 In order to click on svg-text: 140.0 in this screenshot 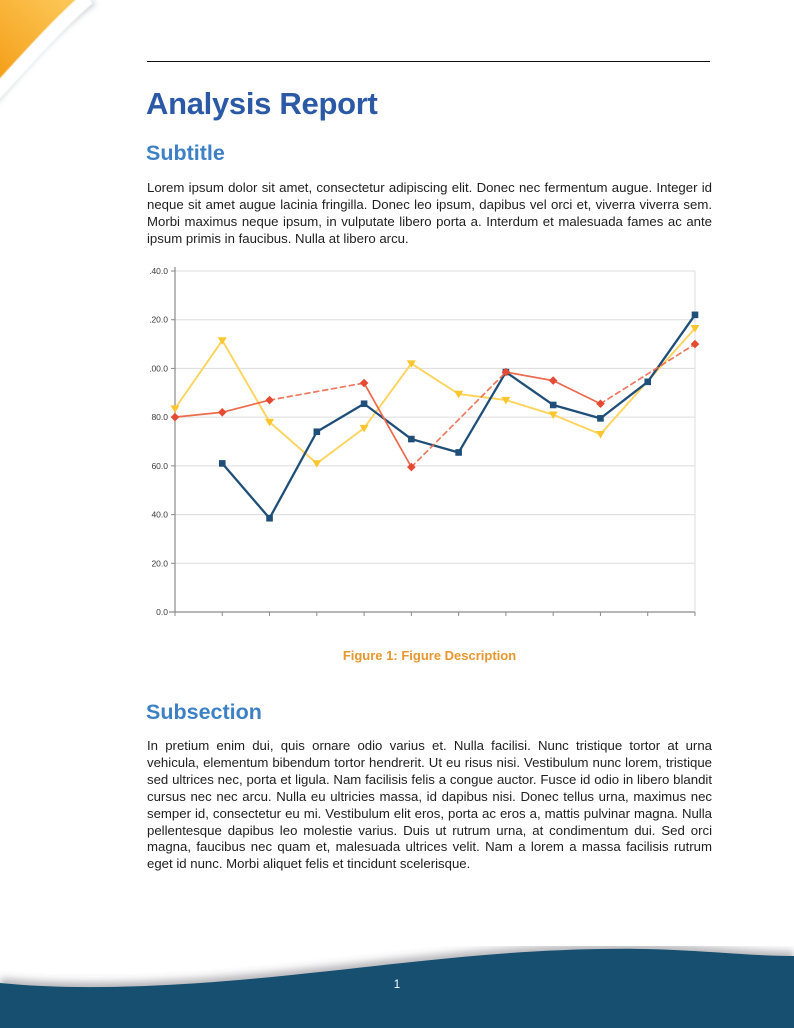, I will do `click(159, 271)`.